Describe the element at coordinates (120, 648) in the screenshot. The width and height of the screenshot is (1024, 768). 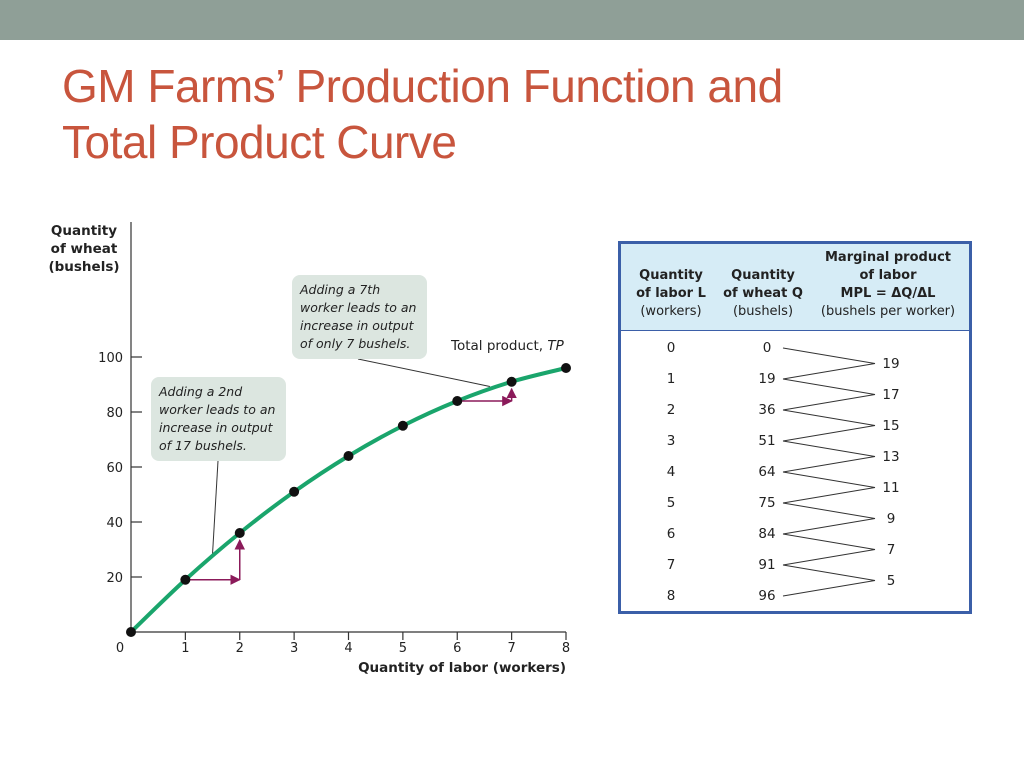
I see `x-tick-label-0: 0` at that location.